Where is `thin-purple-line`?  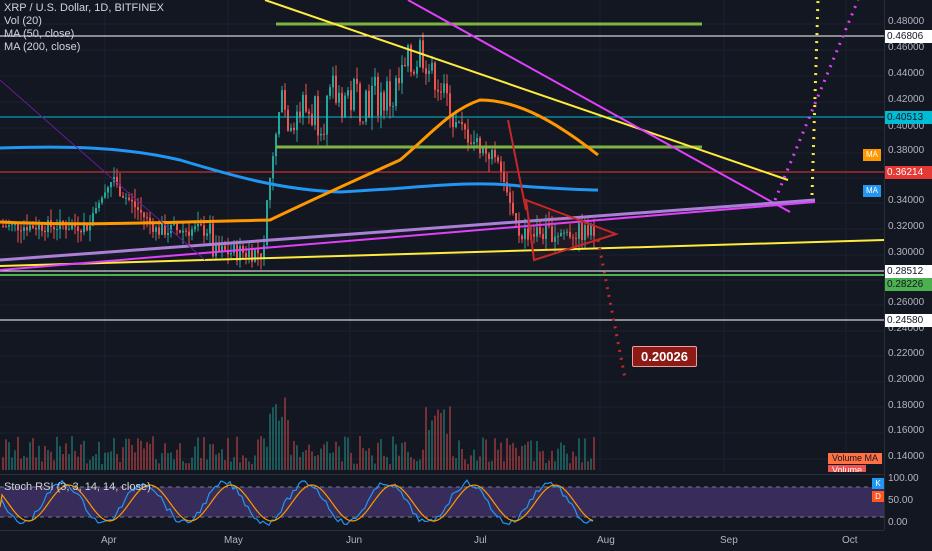 thin-purple-line is located at coordinates (103, 170).